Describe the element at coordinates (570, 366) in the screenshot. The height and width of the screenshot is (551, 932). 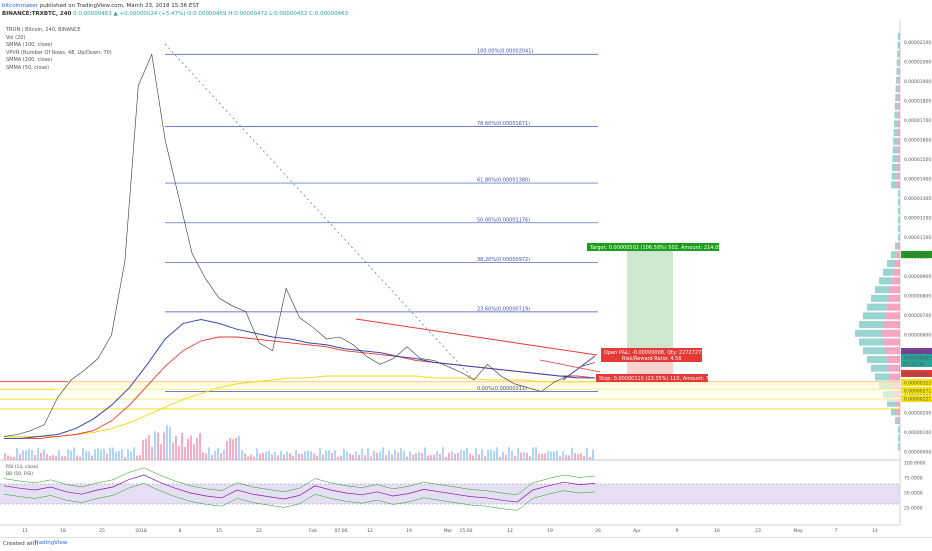
I see `stop-line` at that location.